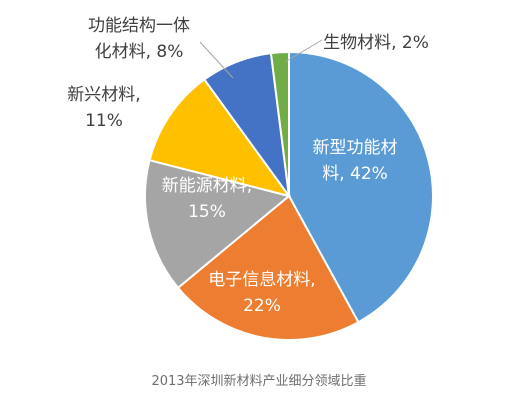 The width and height of the screenshot is (518, 406). I want to click on leader-lines, so click(261, 59).